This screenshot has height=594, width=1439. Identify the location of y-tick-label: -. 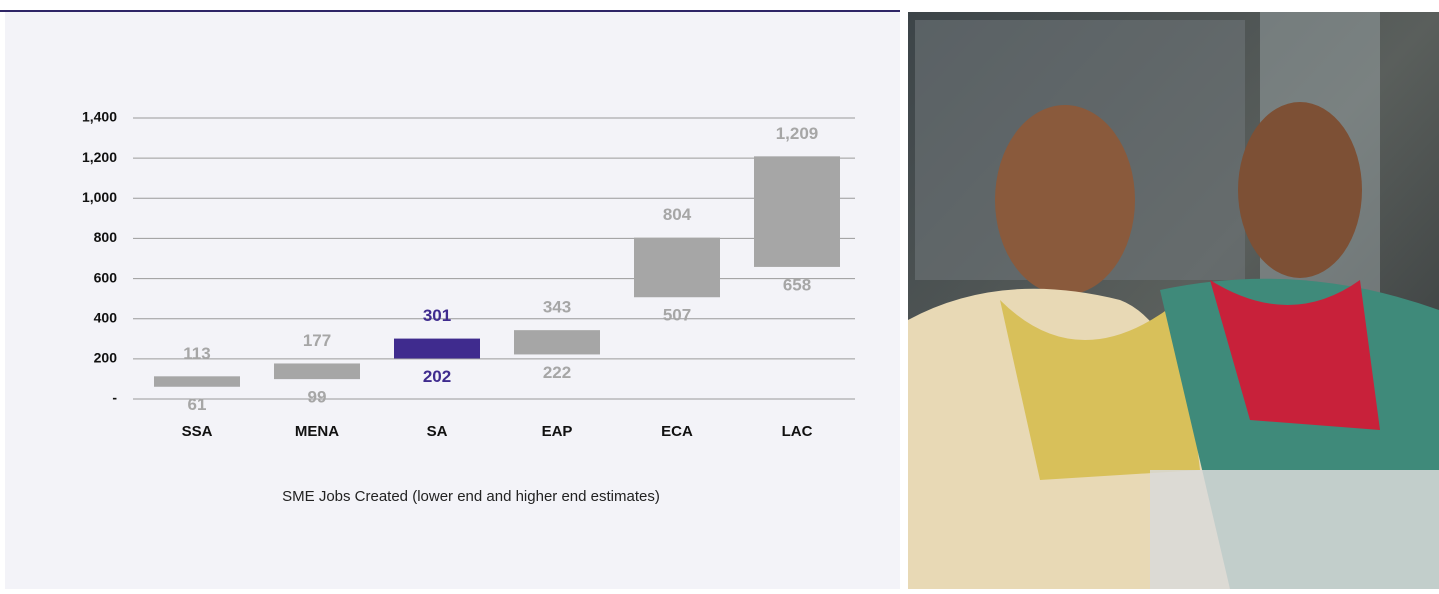
(114, 398).